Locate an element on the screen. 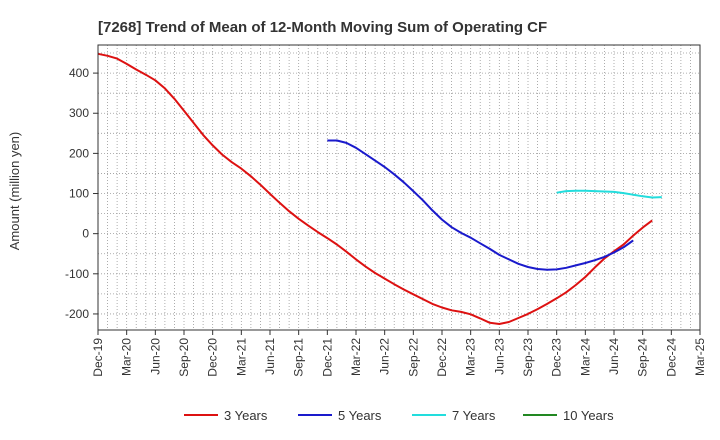 The width and height of the screenshot is (720, 440). legend-item: 5 Years is located at coordinates (340, 415).